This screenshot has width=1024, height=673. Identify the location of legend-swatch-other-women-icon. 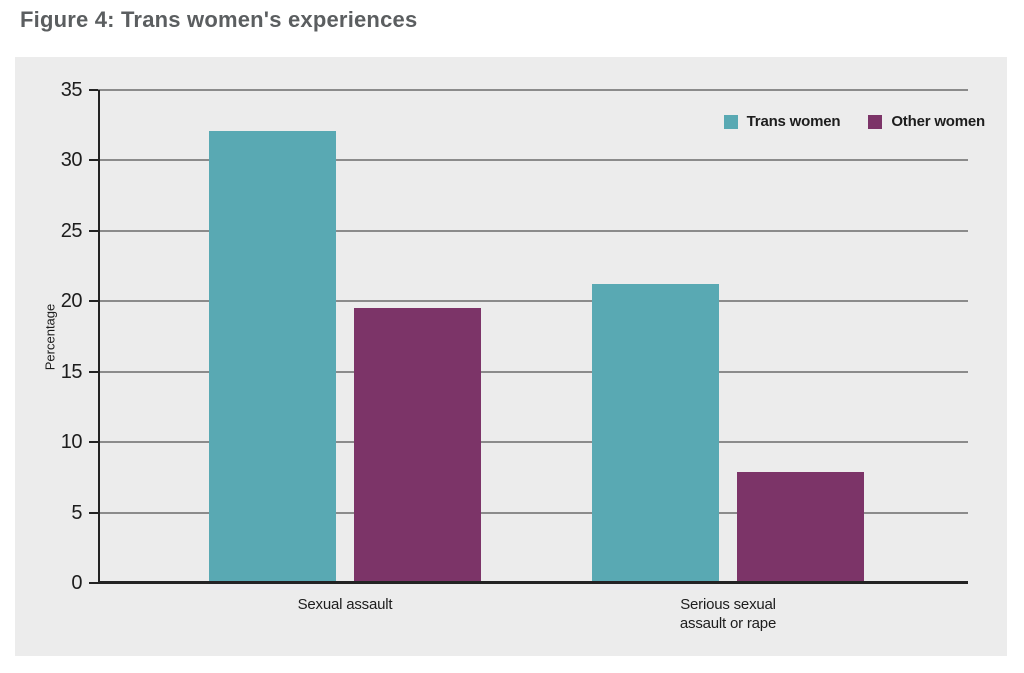
(875, 121).